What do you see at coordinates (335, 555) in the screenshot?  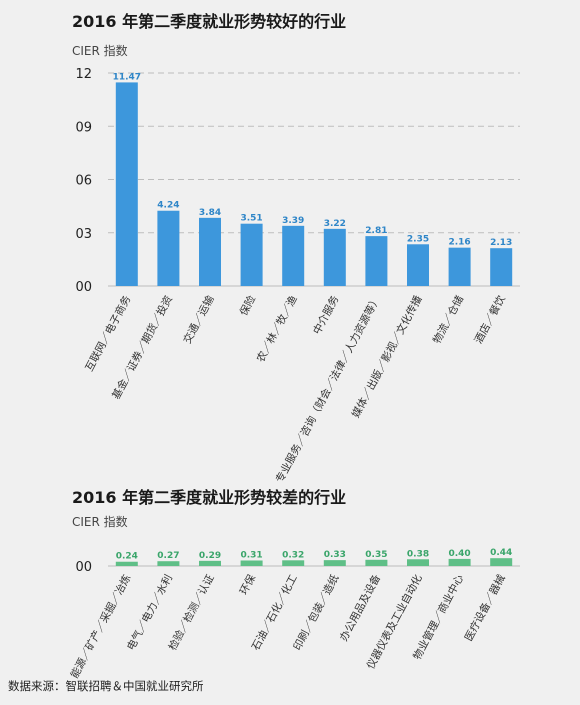 I see `bar-value-label: 0.33` at bounding box center [335, 555].